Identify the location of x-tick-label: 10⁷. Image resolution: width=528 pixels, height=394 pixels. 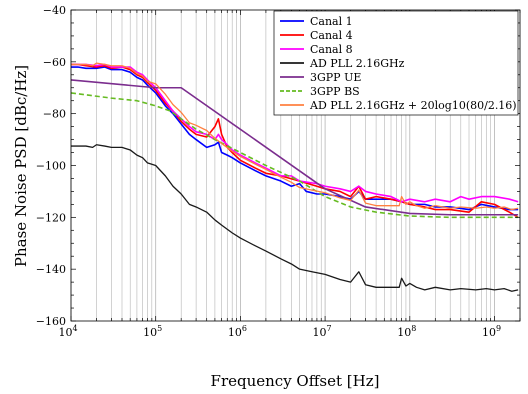
(322, 331).